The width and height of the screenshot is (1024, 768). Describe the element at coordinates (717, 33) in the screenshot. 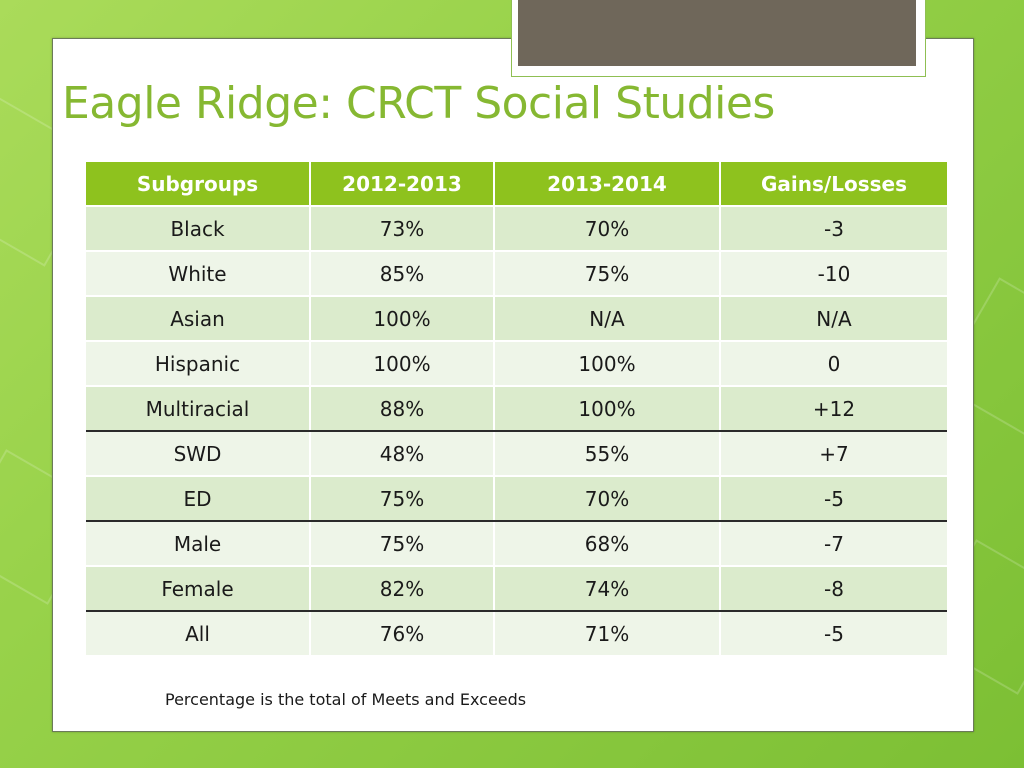

I see `decorative-tab-block` at that location.